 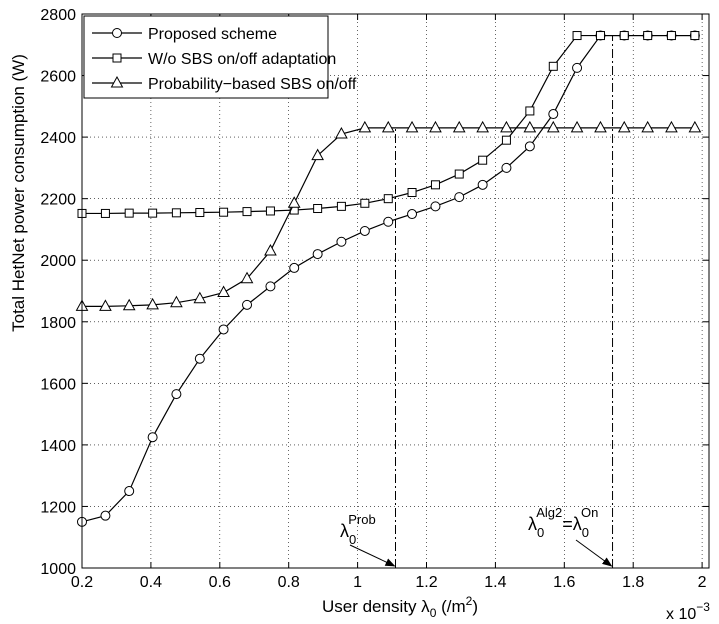 I want to click on x-tick-label: 0.2, so click(x=82, y=582).